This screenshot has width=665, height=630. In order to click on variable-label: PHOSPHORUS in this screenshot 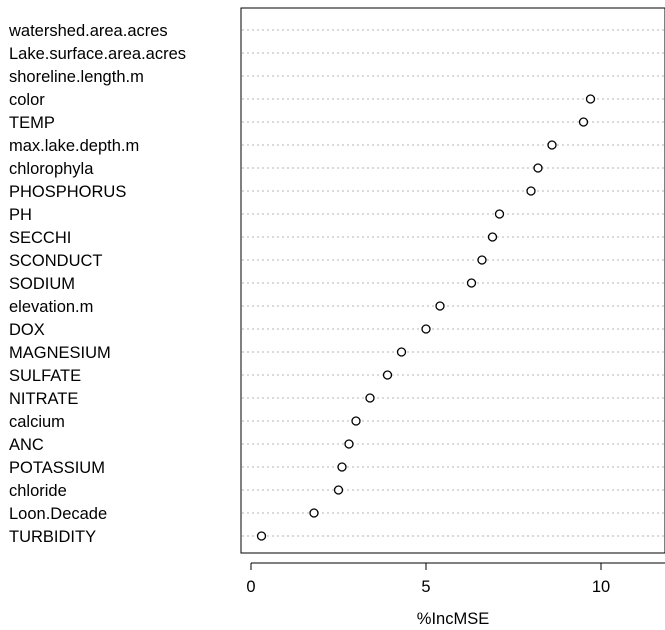, I will do `click(67, 192)`.